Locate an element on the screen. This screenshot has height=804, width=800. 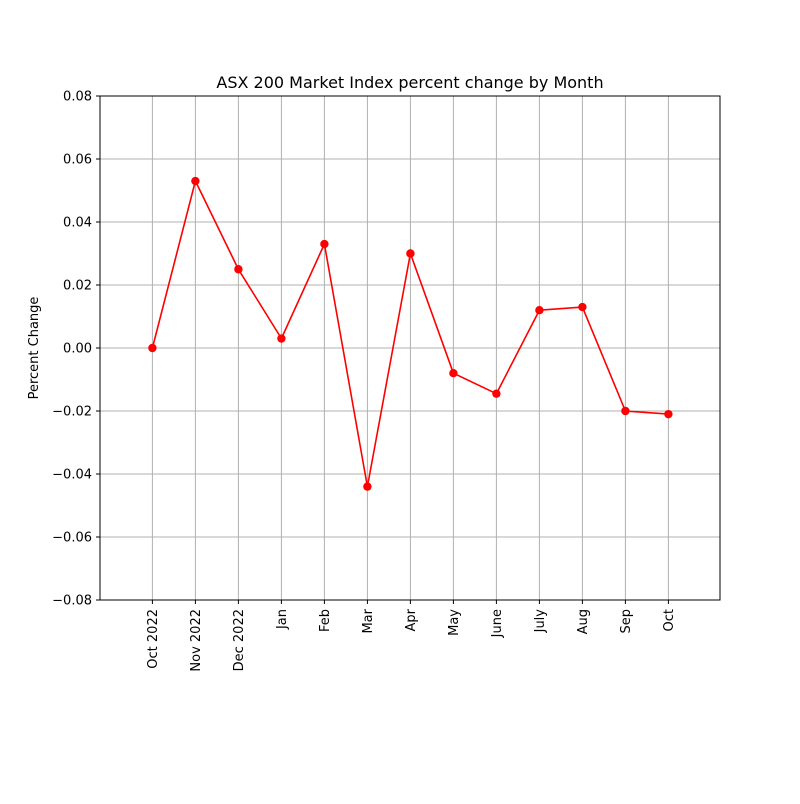
x-tick-label: Nov 2022 is located at coordinates (196, 640).